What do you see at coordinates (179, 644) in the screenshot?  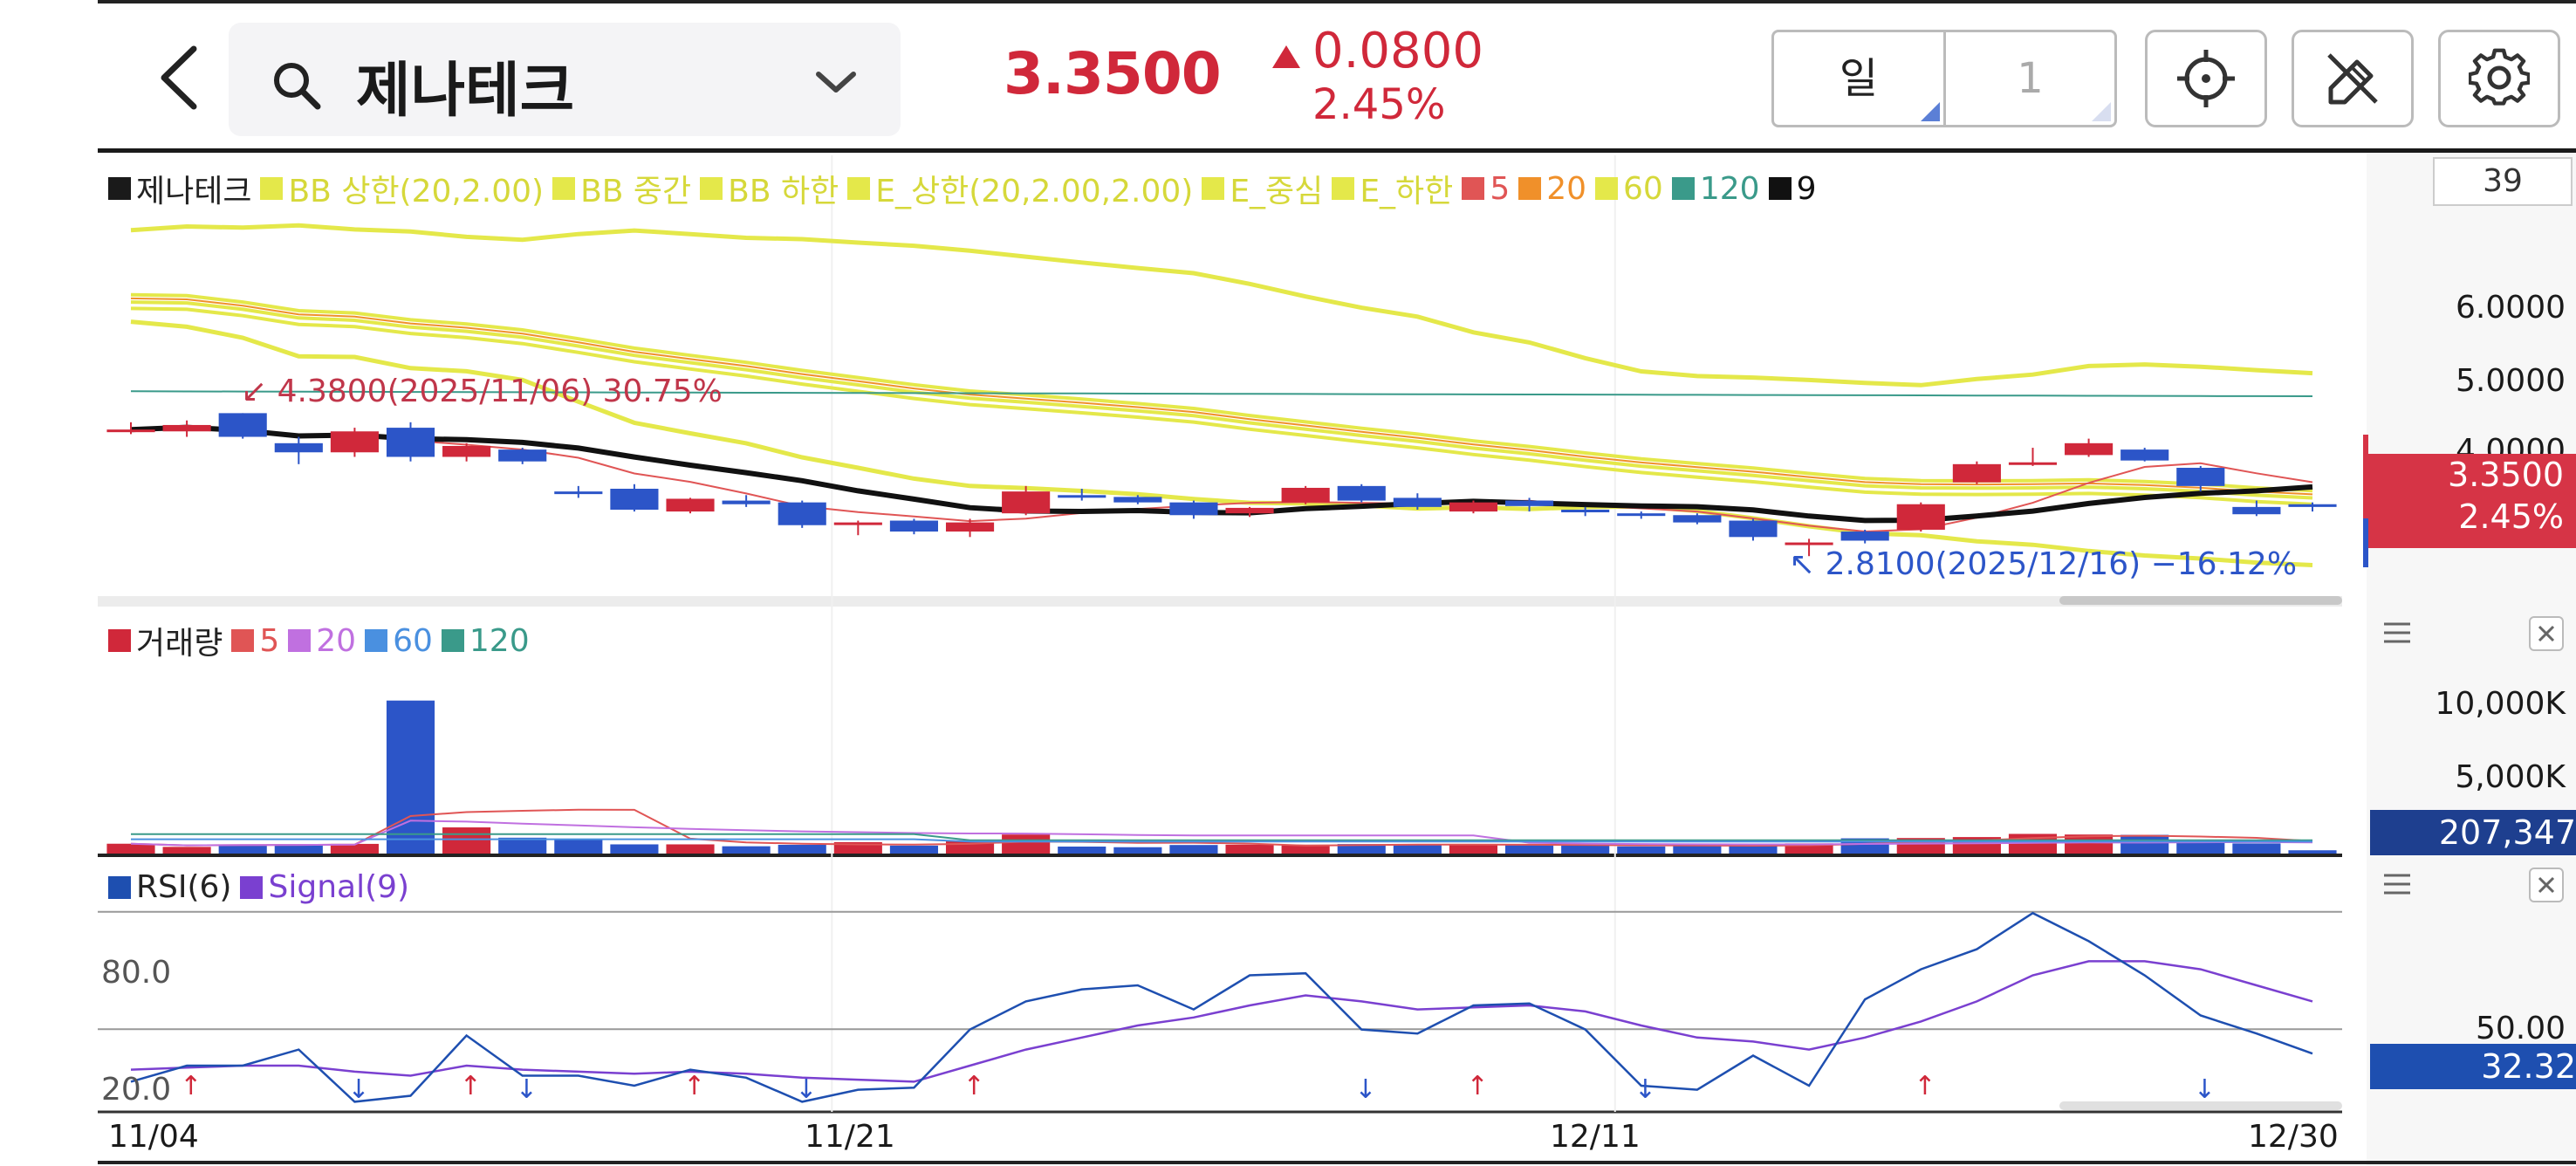 I see `volume-legend-item: 거래량` at bounding box center [179, 644].